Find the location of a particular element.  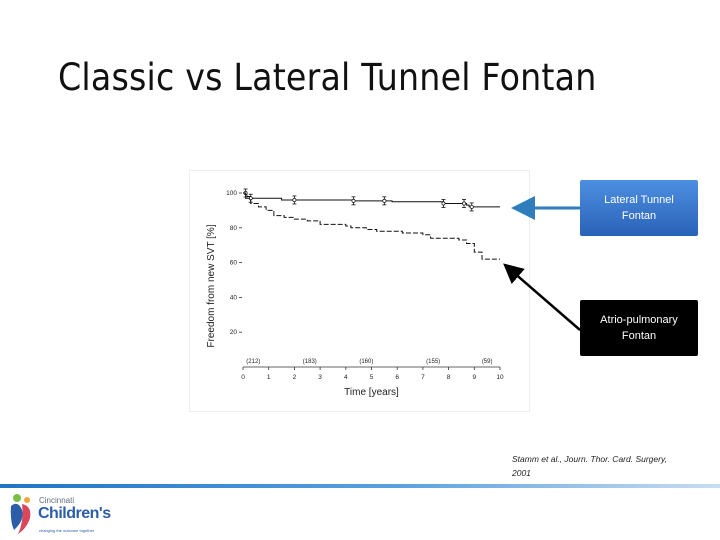

x-tick-label: 5 is located at coordinates (372, 377).